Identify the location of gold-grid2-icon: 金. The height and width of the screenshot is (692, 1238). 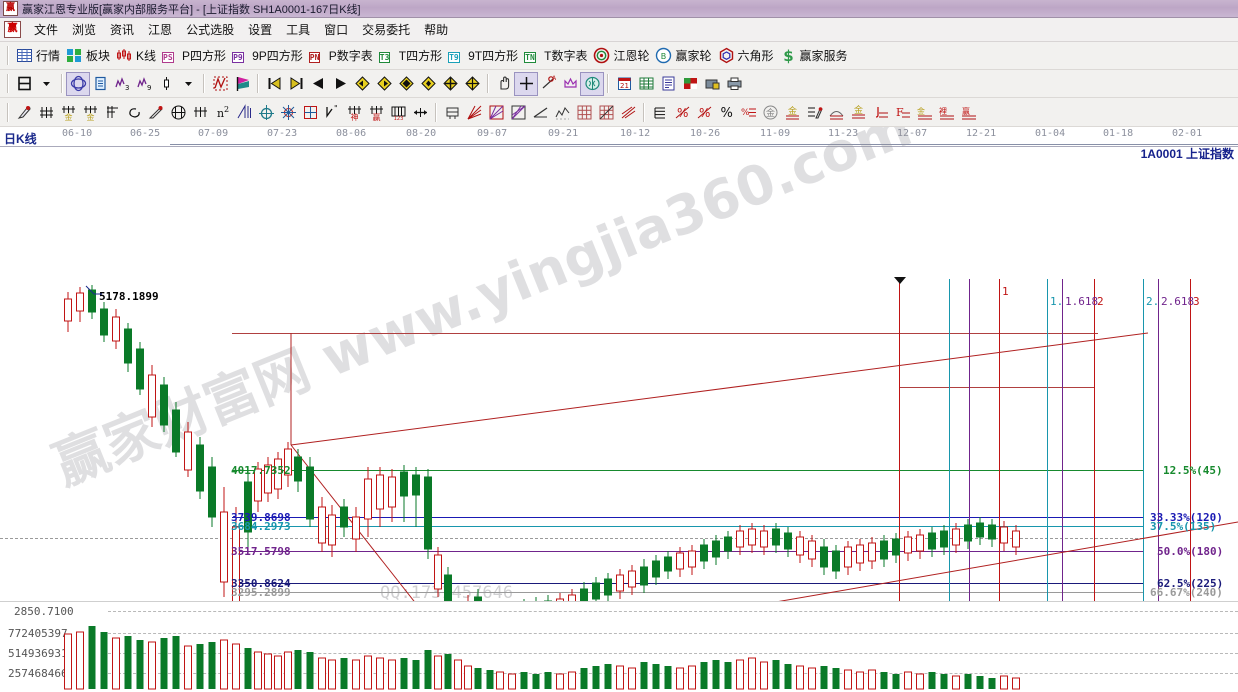
(90, 112).